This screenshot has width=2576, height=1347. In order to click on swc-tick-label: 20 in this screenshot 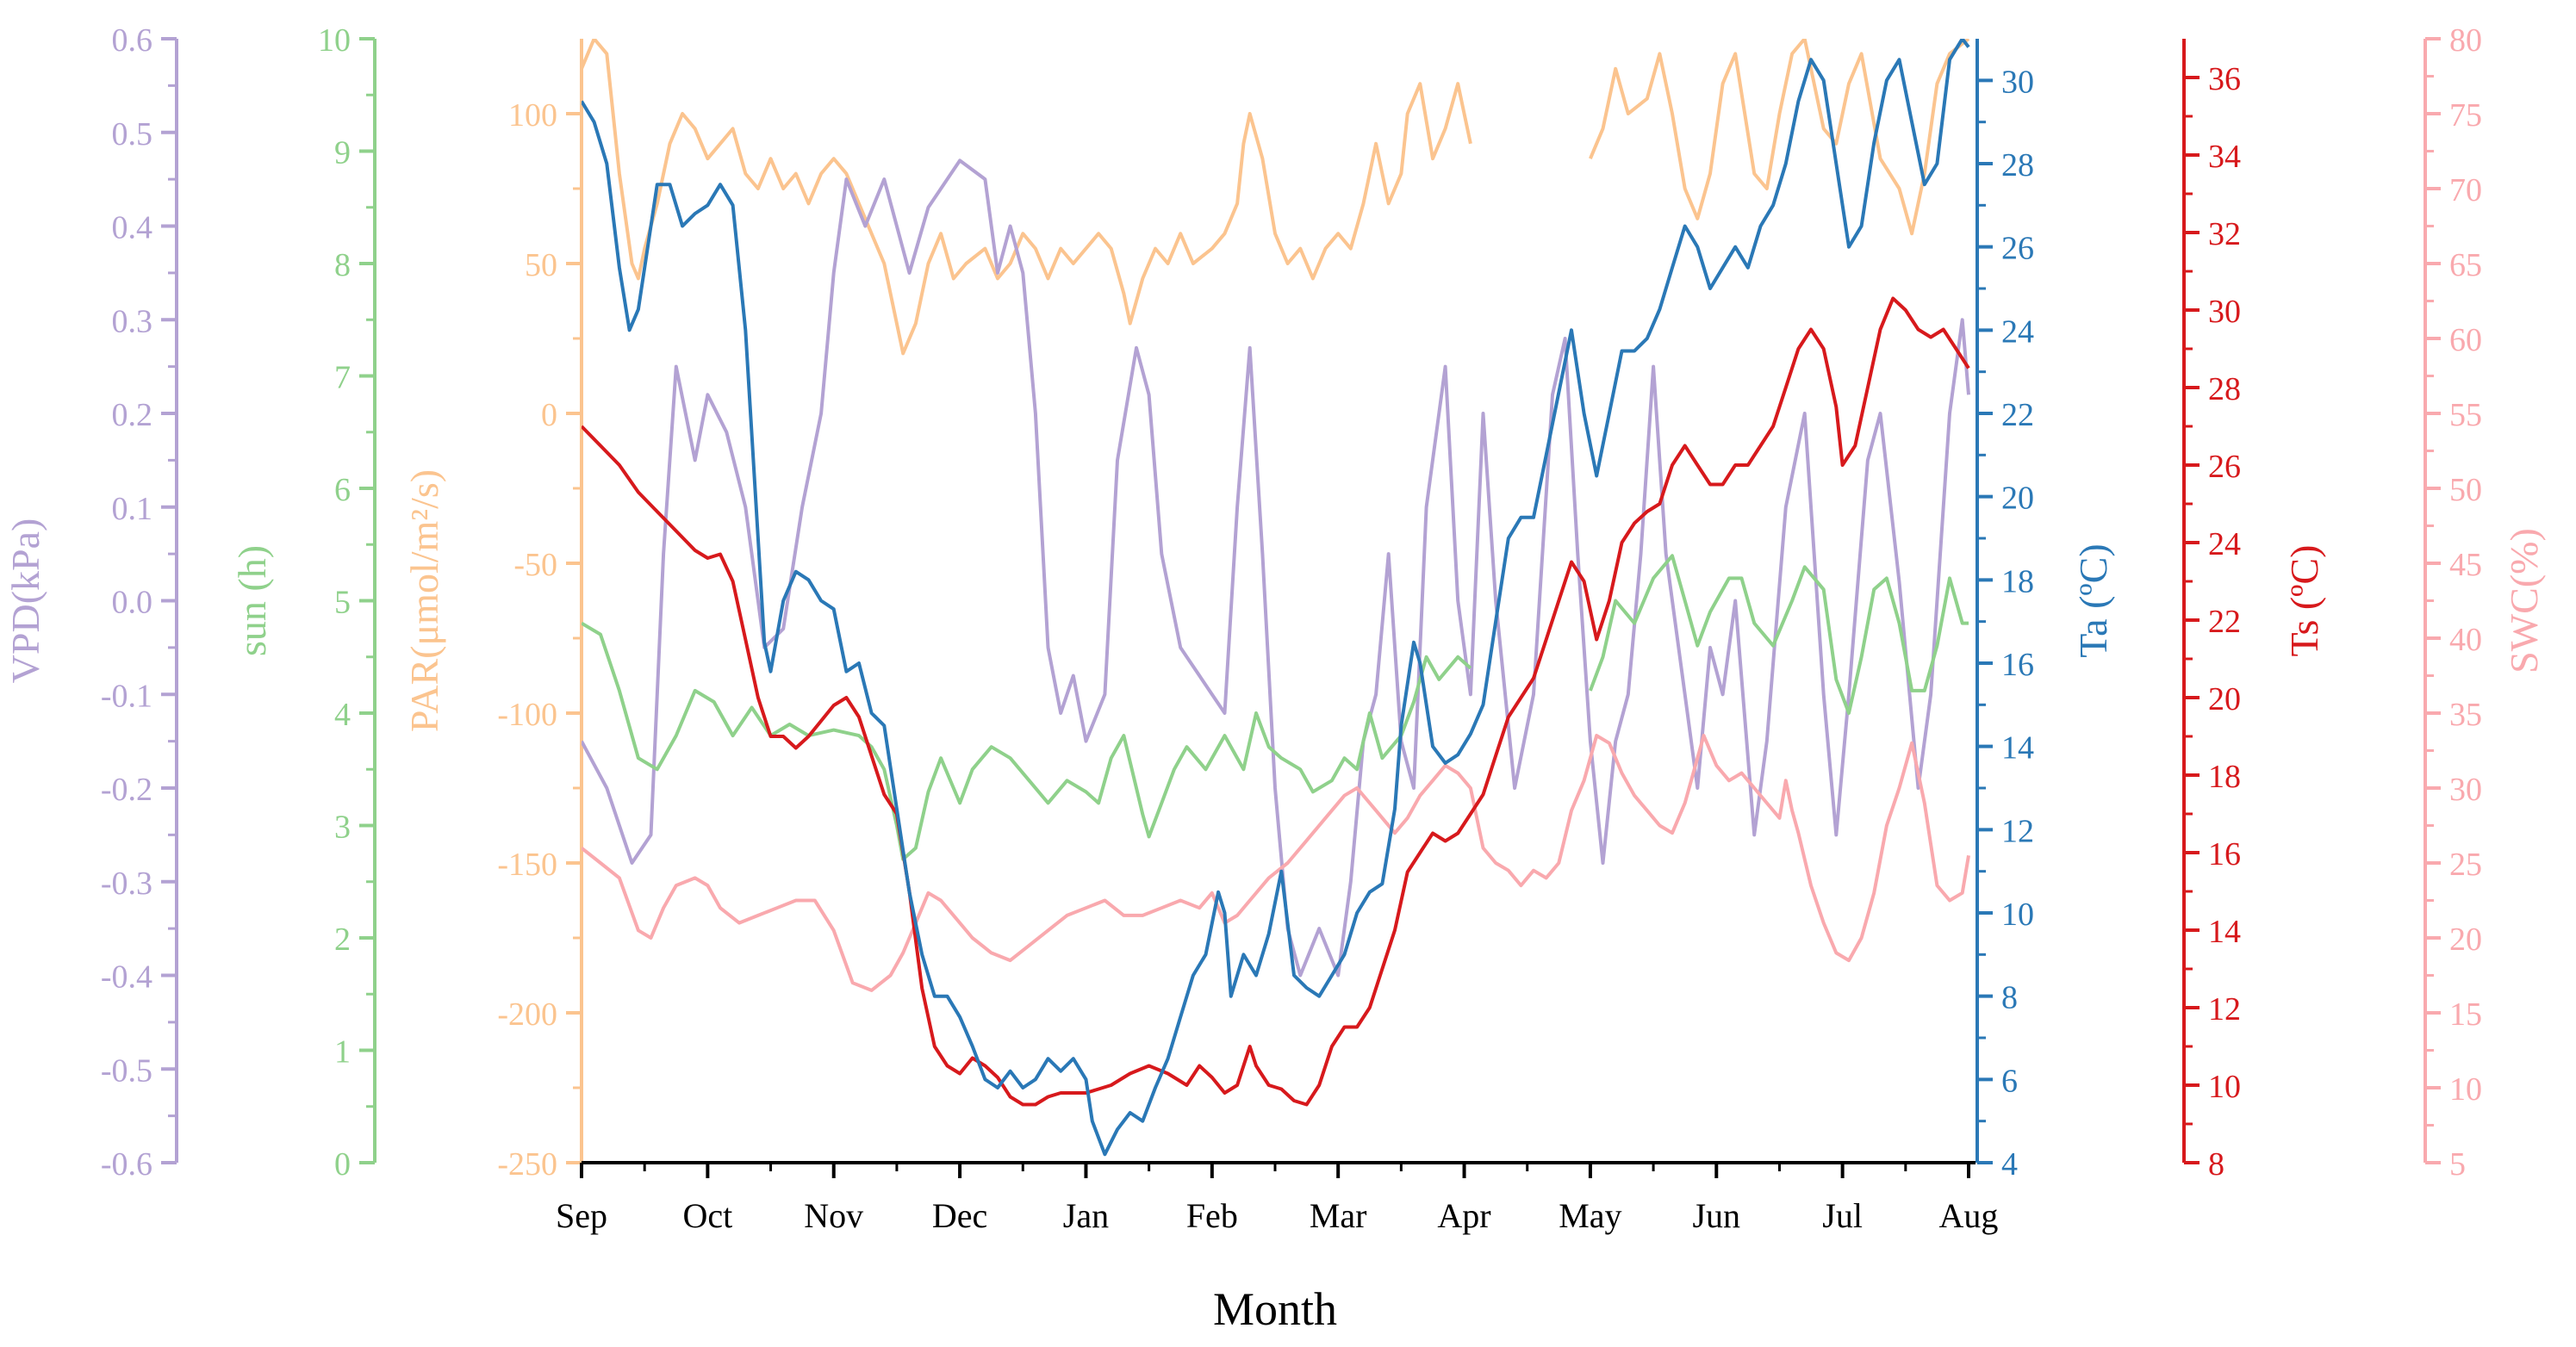, I will do `click(2466, 940)`.